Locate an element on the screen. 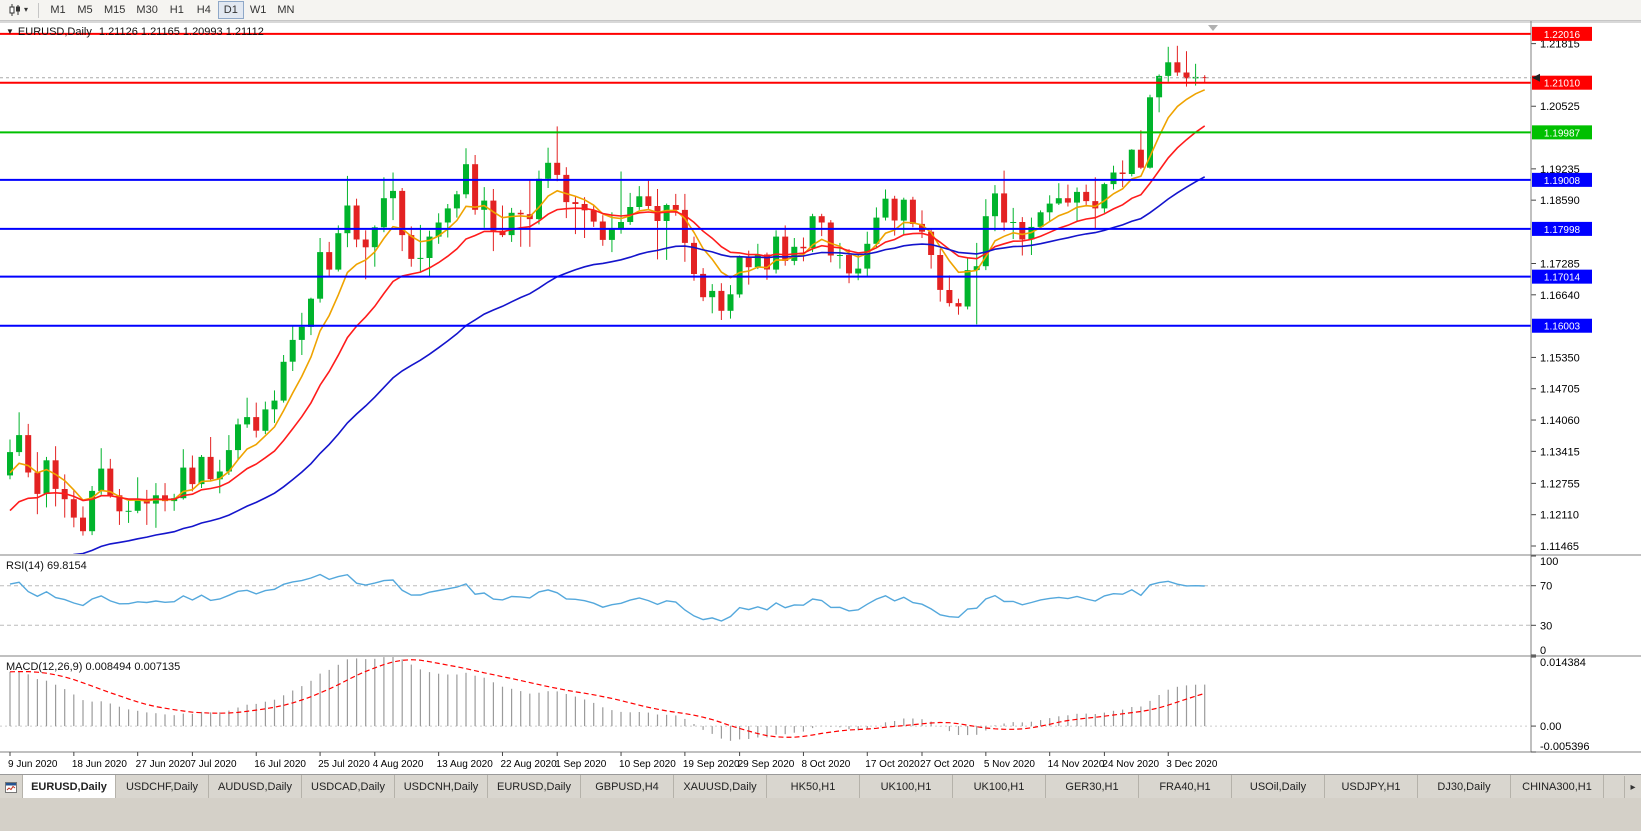  chart-tab-5-eurusd-daily: EURUSD,Daily is located at coordinates (534, 787).